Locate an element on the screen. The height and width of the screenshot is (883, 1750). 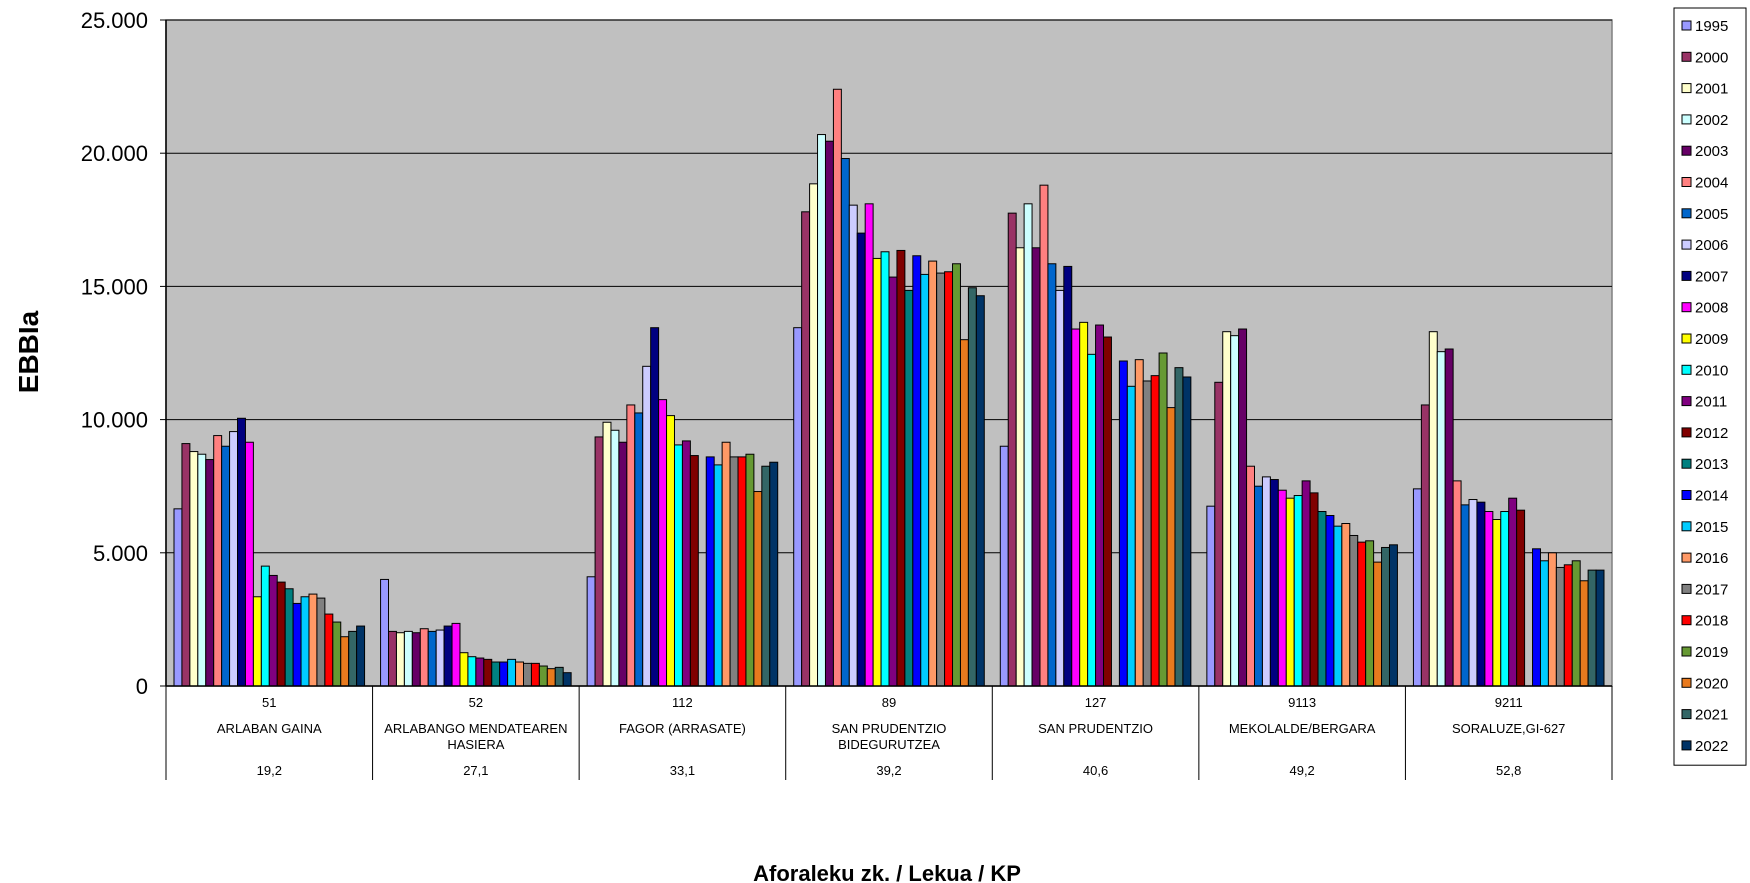
bar-9113-2005 is located at coordinates (1258, 586).